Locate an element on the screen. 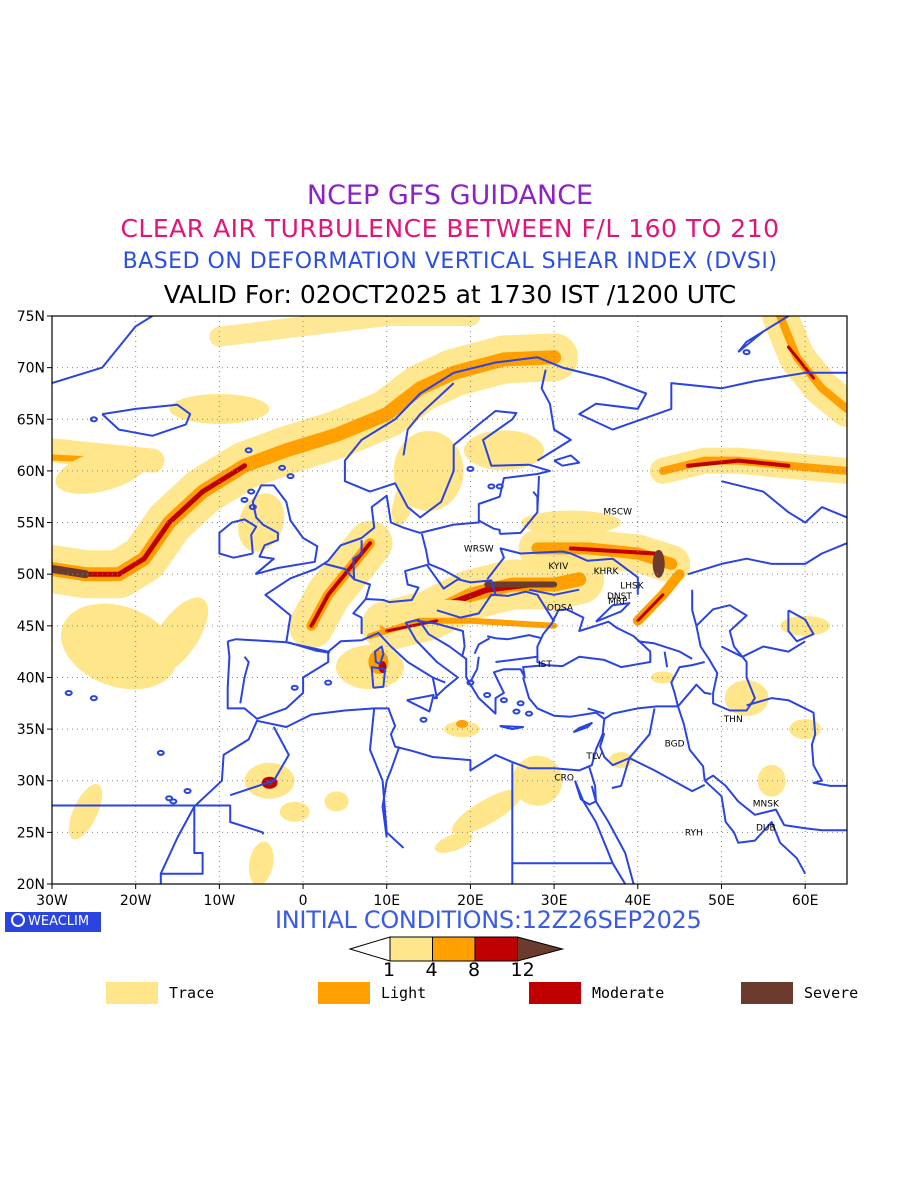 The width and height of the screenshot is (900, 1200). lon-tick-label: 0 is located at coordinates (303, 901).